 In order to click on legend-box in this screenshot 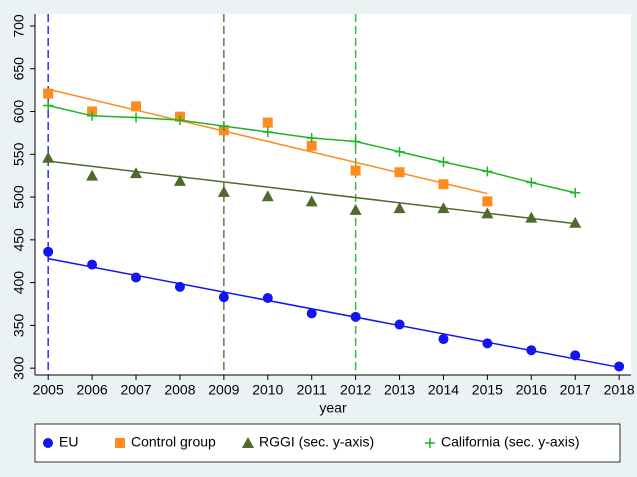, I will do `click(327, 443)`.